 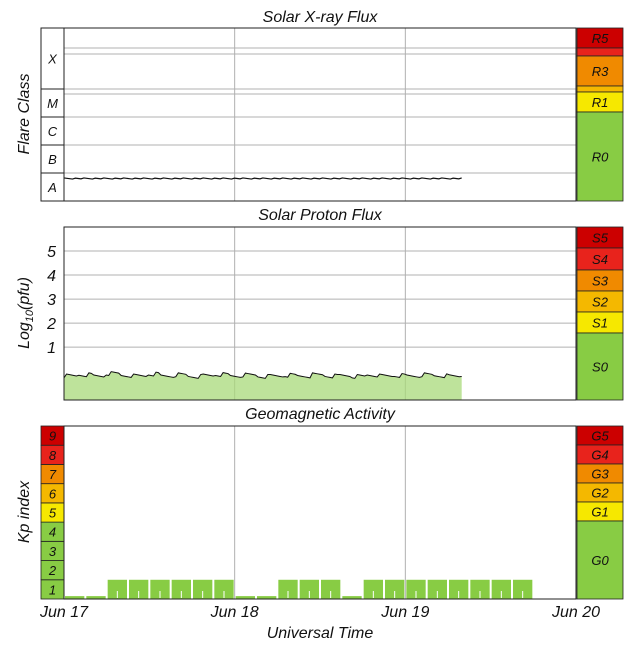 What do you see at coordinates (320, 414) in the screenshot?
I see `geomag-panel-title: Geomagnetic Activity` at bounding box center [320, 414].